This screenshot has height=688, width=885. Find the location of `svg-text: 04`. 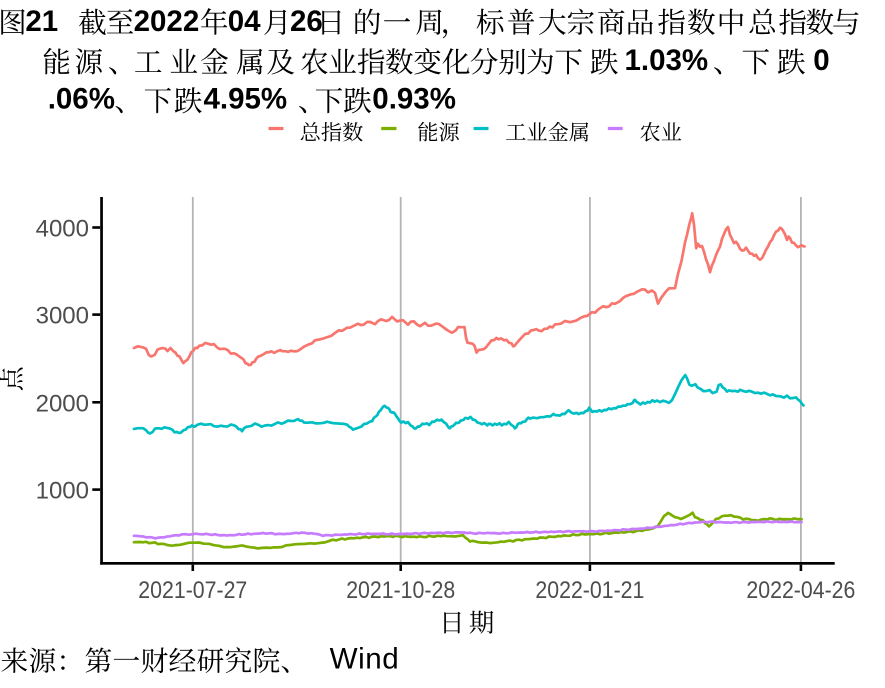

svg-text: 04 is located at coordinates (244, 21).